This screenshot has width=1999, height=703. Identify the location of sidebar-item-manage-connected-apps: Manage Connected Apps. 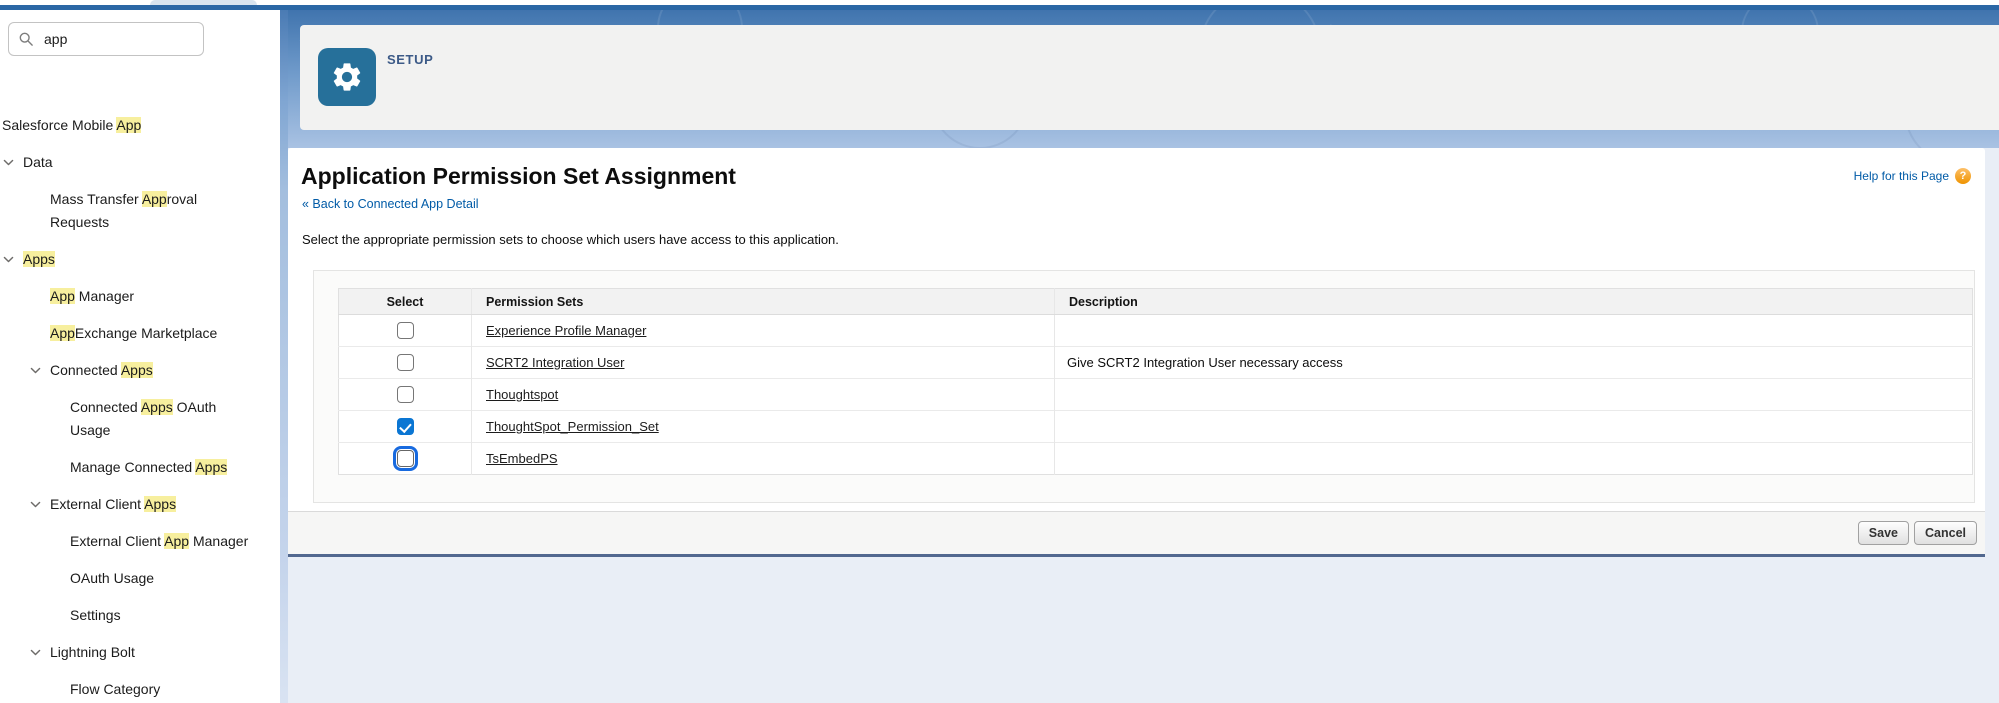
(140, 467).